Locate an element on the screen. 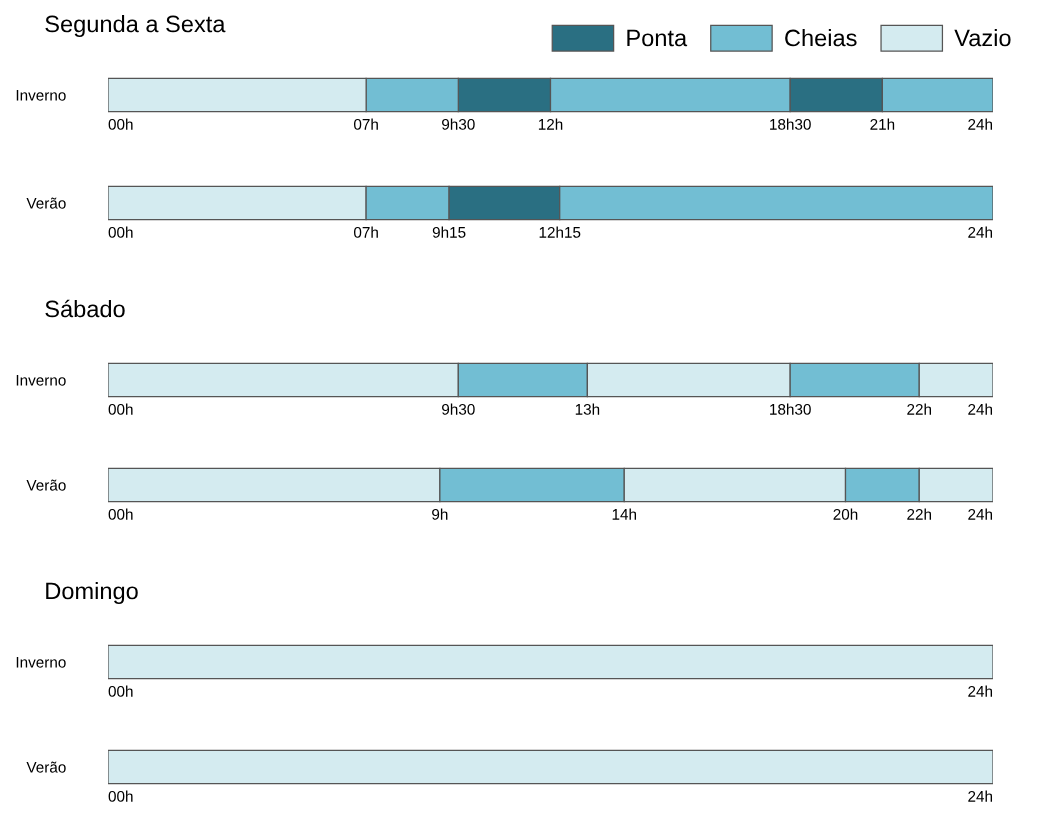 The height and width of the screenshot is (814, 1038). x-tick-label: 20h is located at coordinates (845, 514).